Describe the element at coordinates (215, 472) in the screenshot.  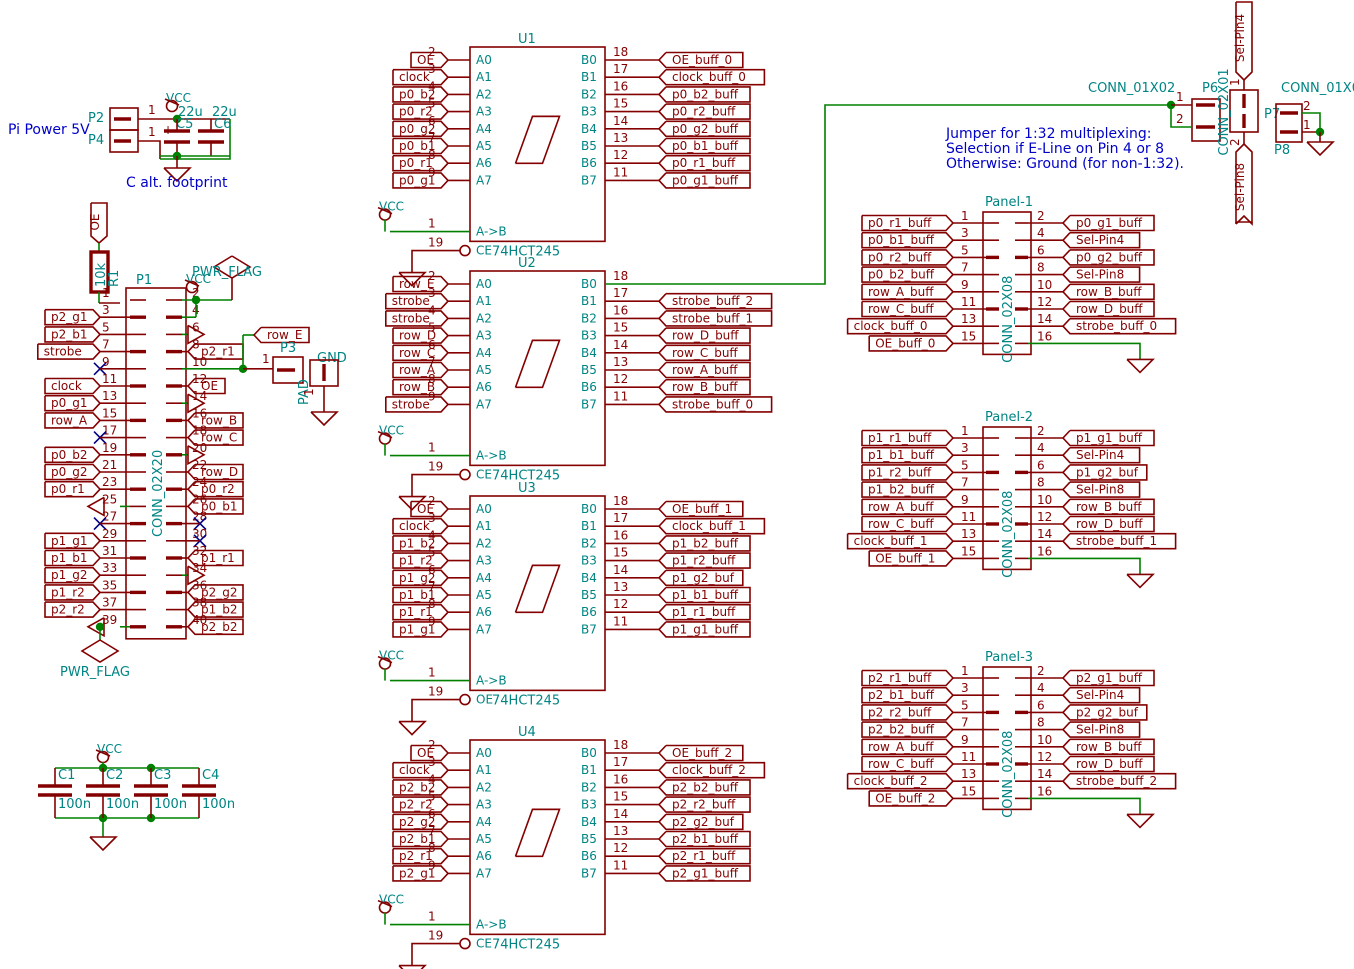
I see `p1-net-label-right: row_D` at that location.